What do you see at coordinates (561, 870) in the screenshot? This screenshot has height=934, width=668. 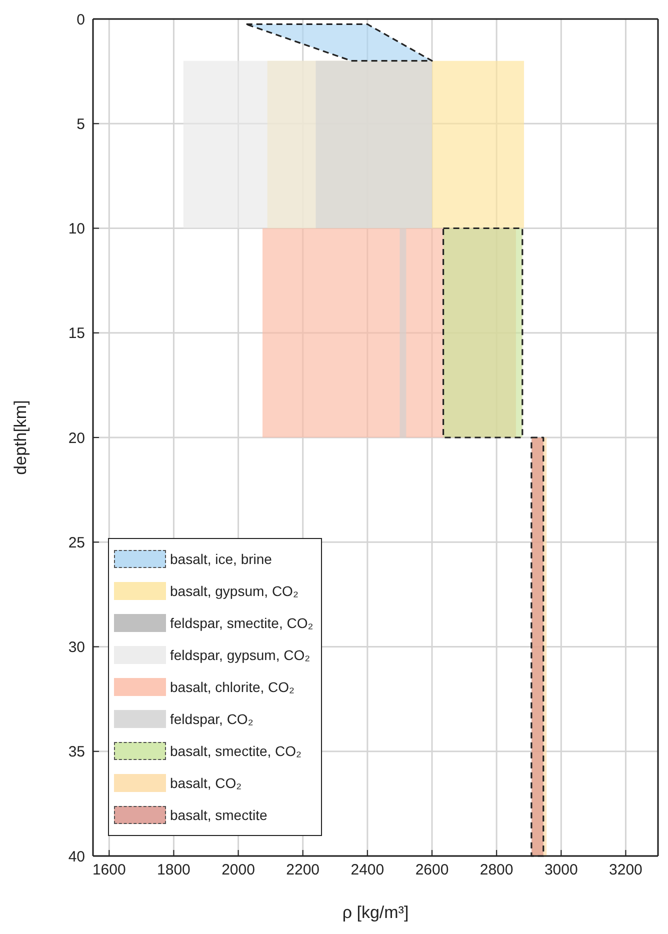 I see `x-tick-label: 3000` at bounding box center [561, 870].